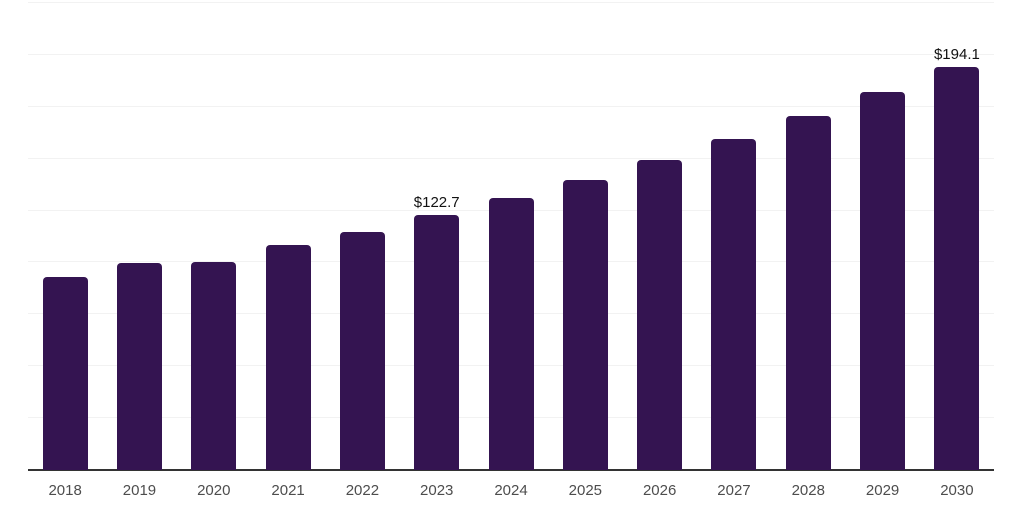 This screenshot has height=512, width=1024. I want to click on bar-band-2019, so click(139, 236).